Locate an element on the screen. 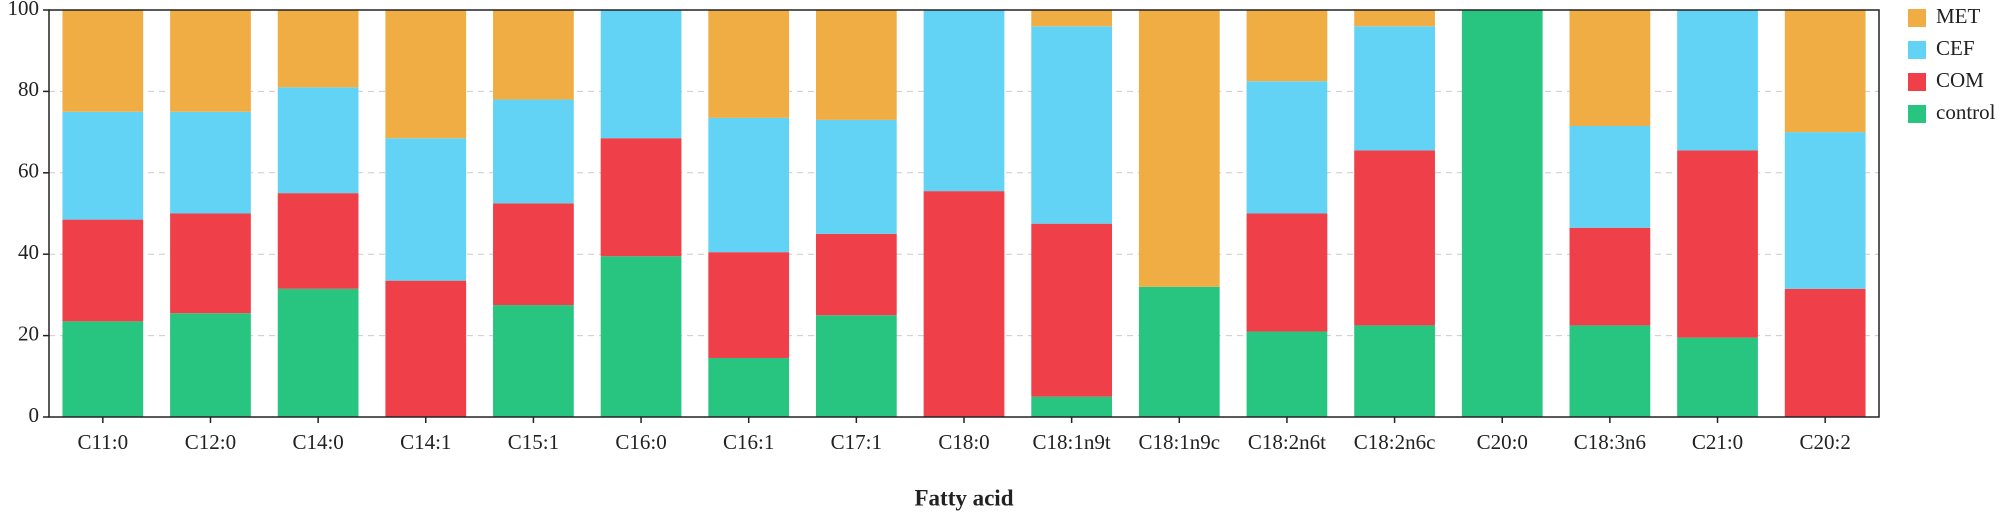 Image resolution: width=2008 pixels, height=517 pixels. x-tick-label: C18:0 is located at coordinates (963, 442).